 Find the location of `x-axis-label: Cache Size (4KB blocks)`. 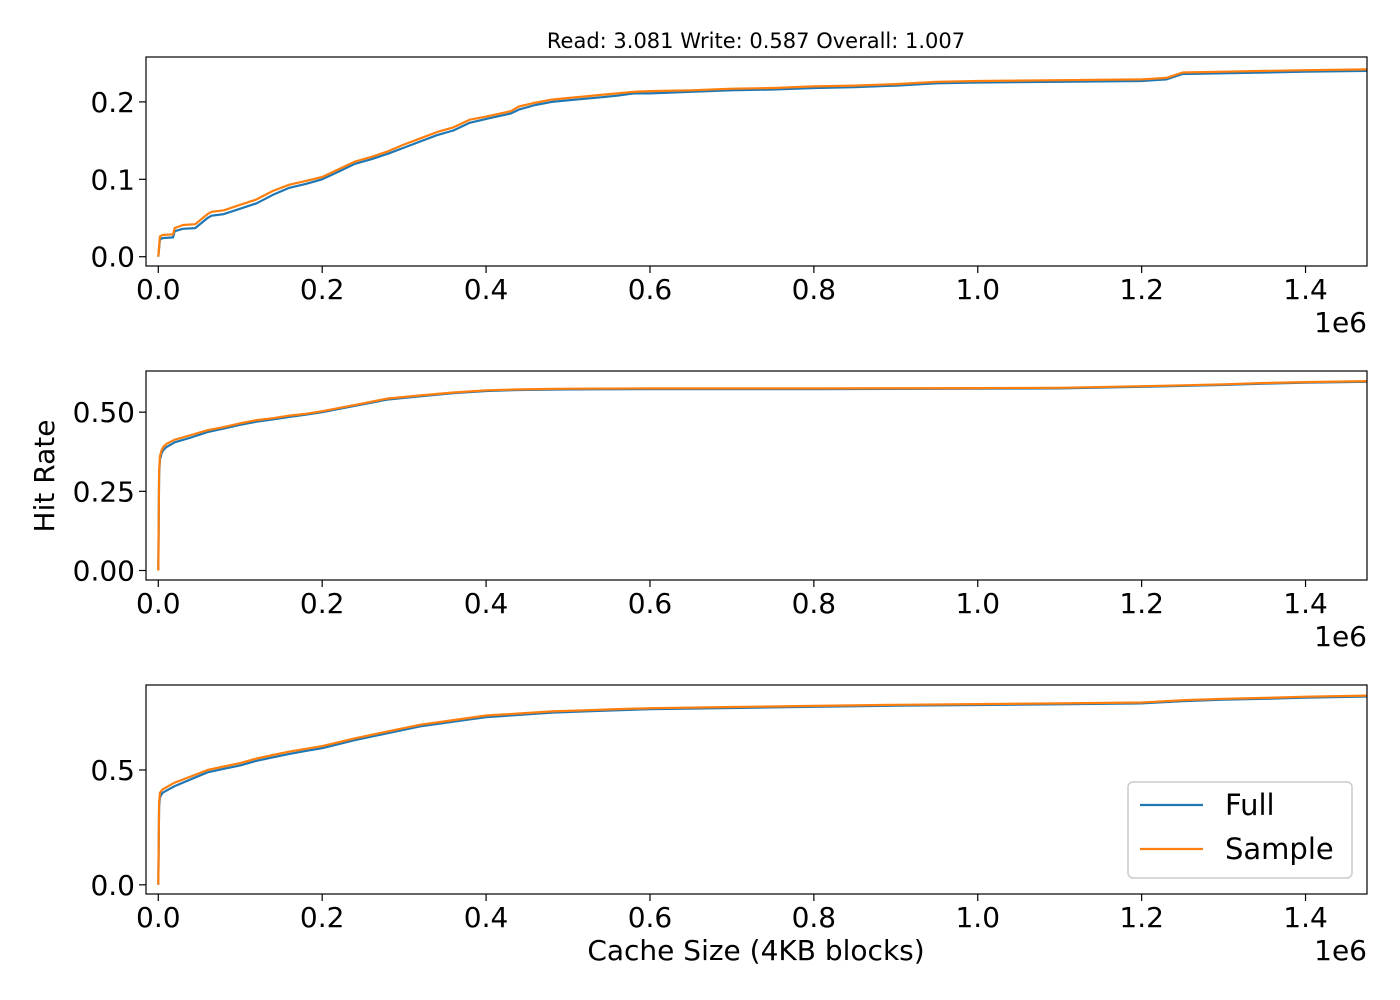

x-axis-label: Cache Size (4KB blocks) is located at coordinates (755, 950).